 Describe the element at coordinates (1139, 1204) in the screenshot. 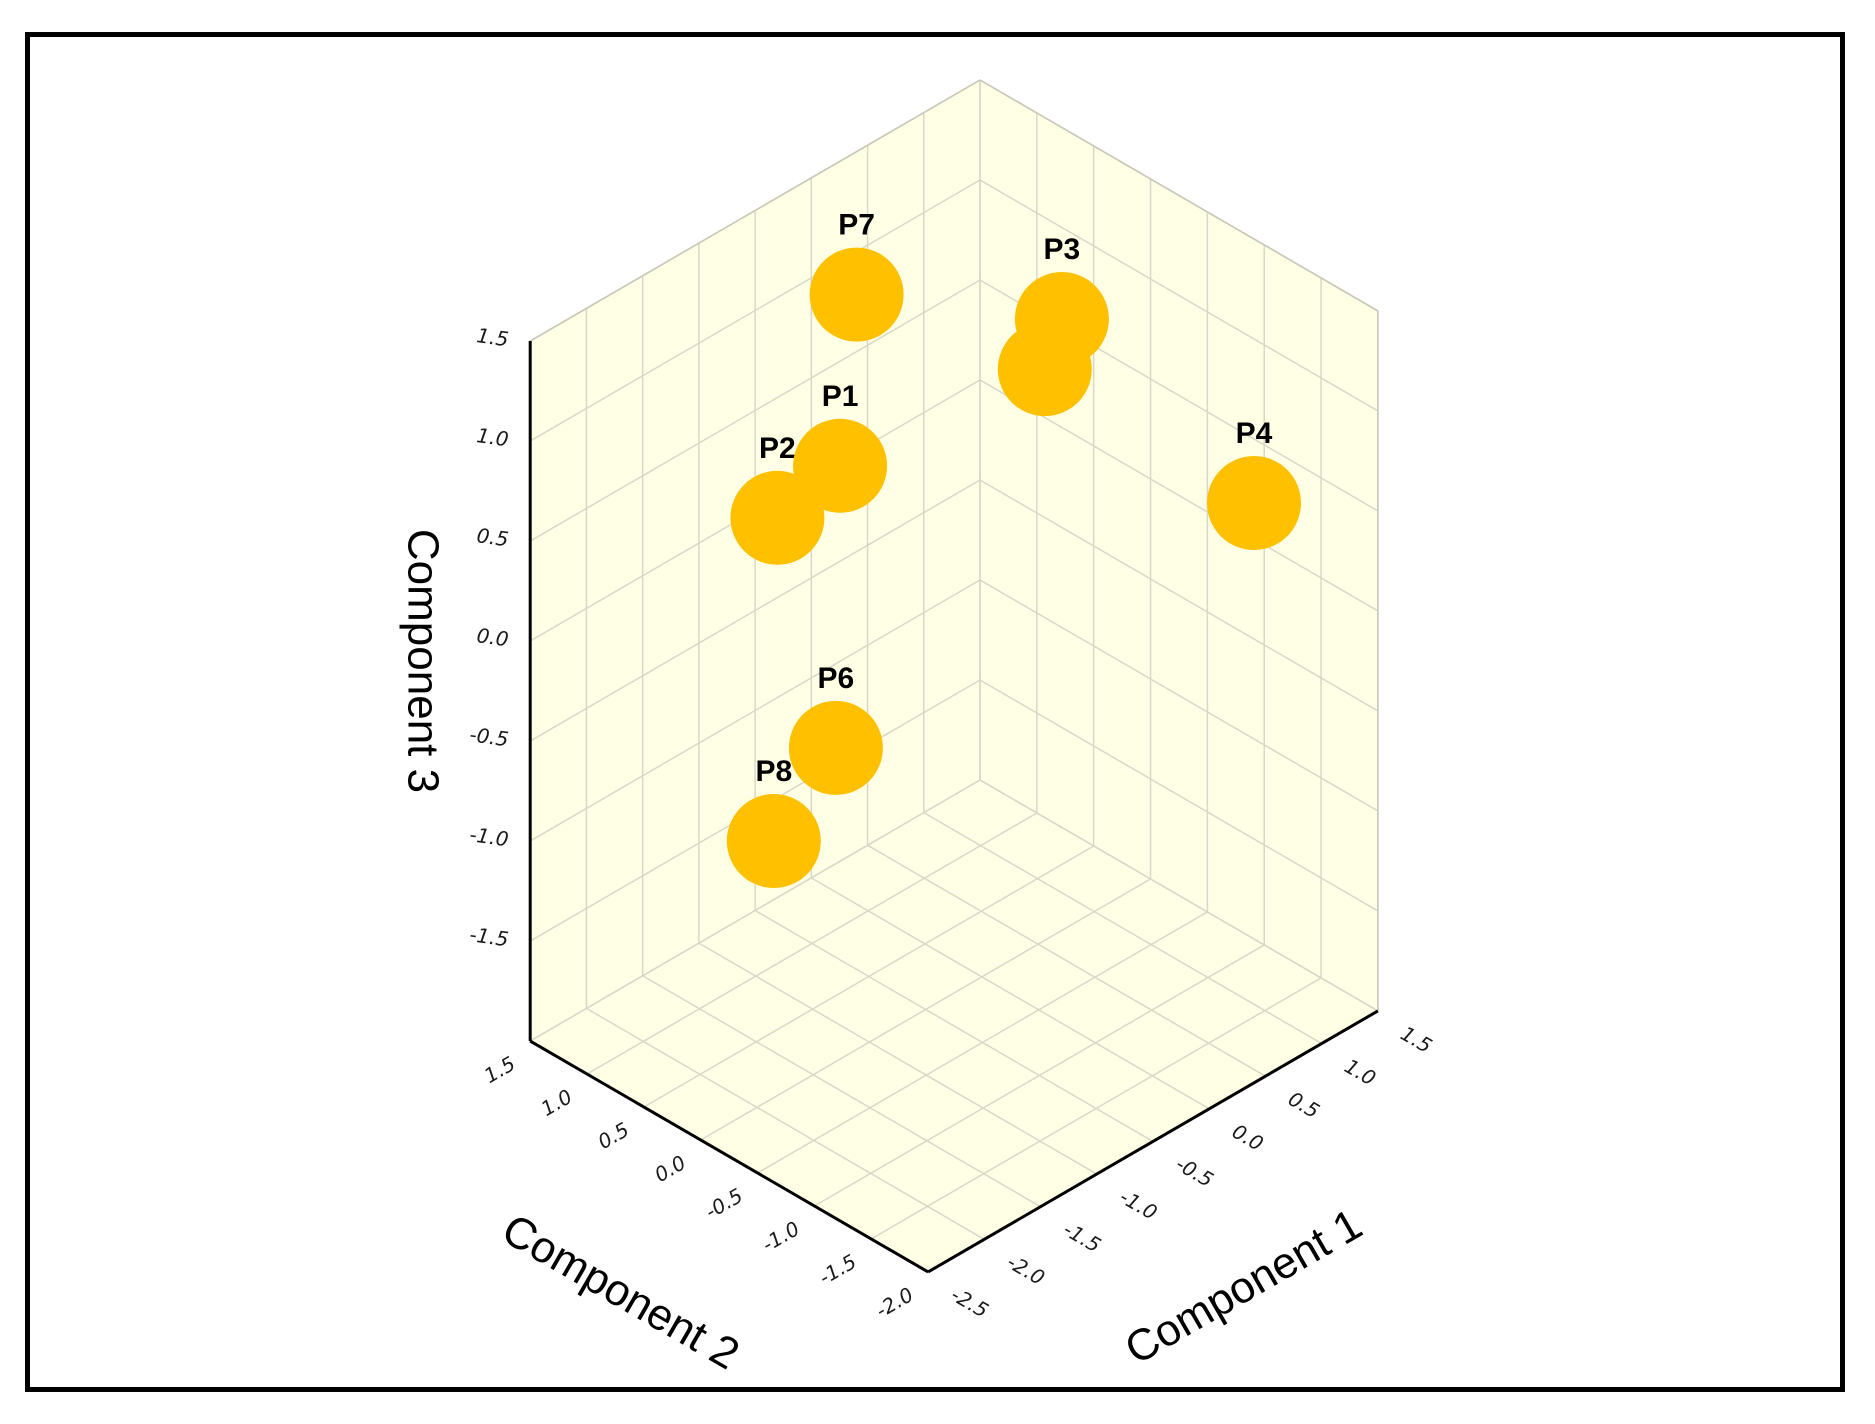

I see `x-tick-label: -1.0` at that location.